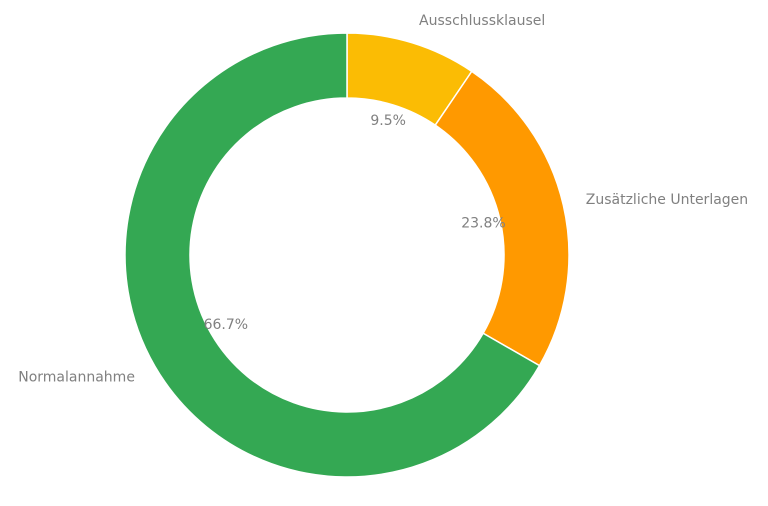 The image size is (768, 506). Describe the element at coordinates (388, 121) in the screenshot. I see `percent-label-ausschlussklausel: 9.5%` at that location.